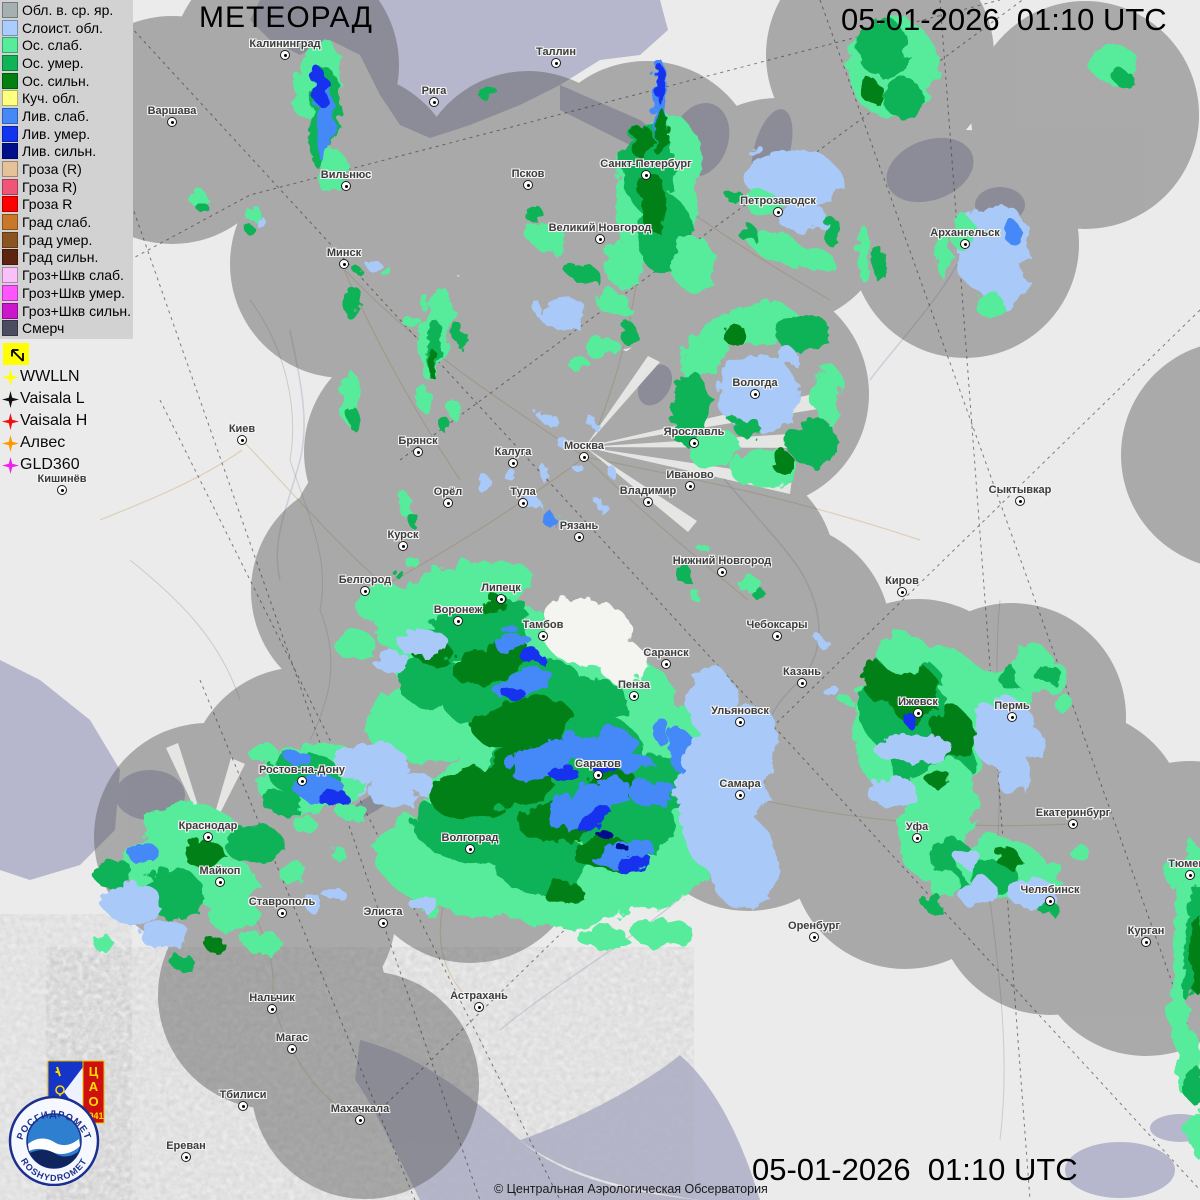 This screenshot has height=1200, width=1200. What do you see at coordinates (740, 711) in the screenshot?
I see `city-label: Ульяновск` at bounding box center [740, 711].